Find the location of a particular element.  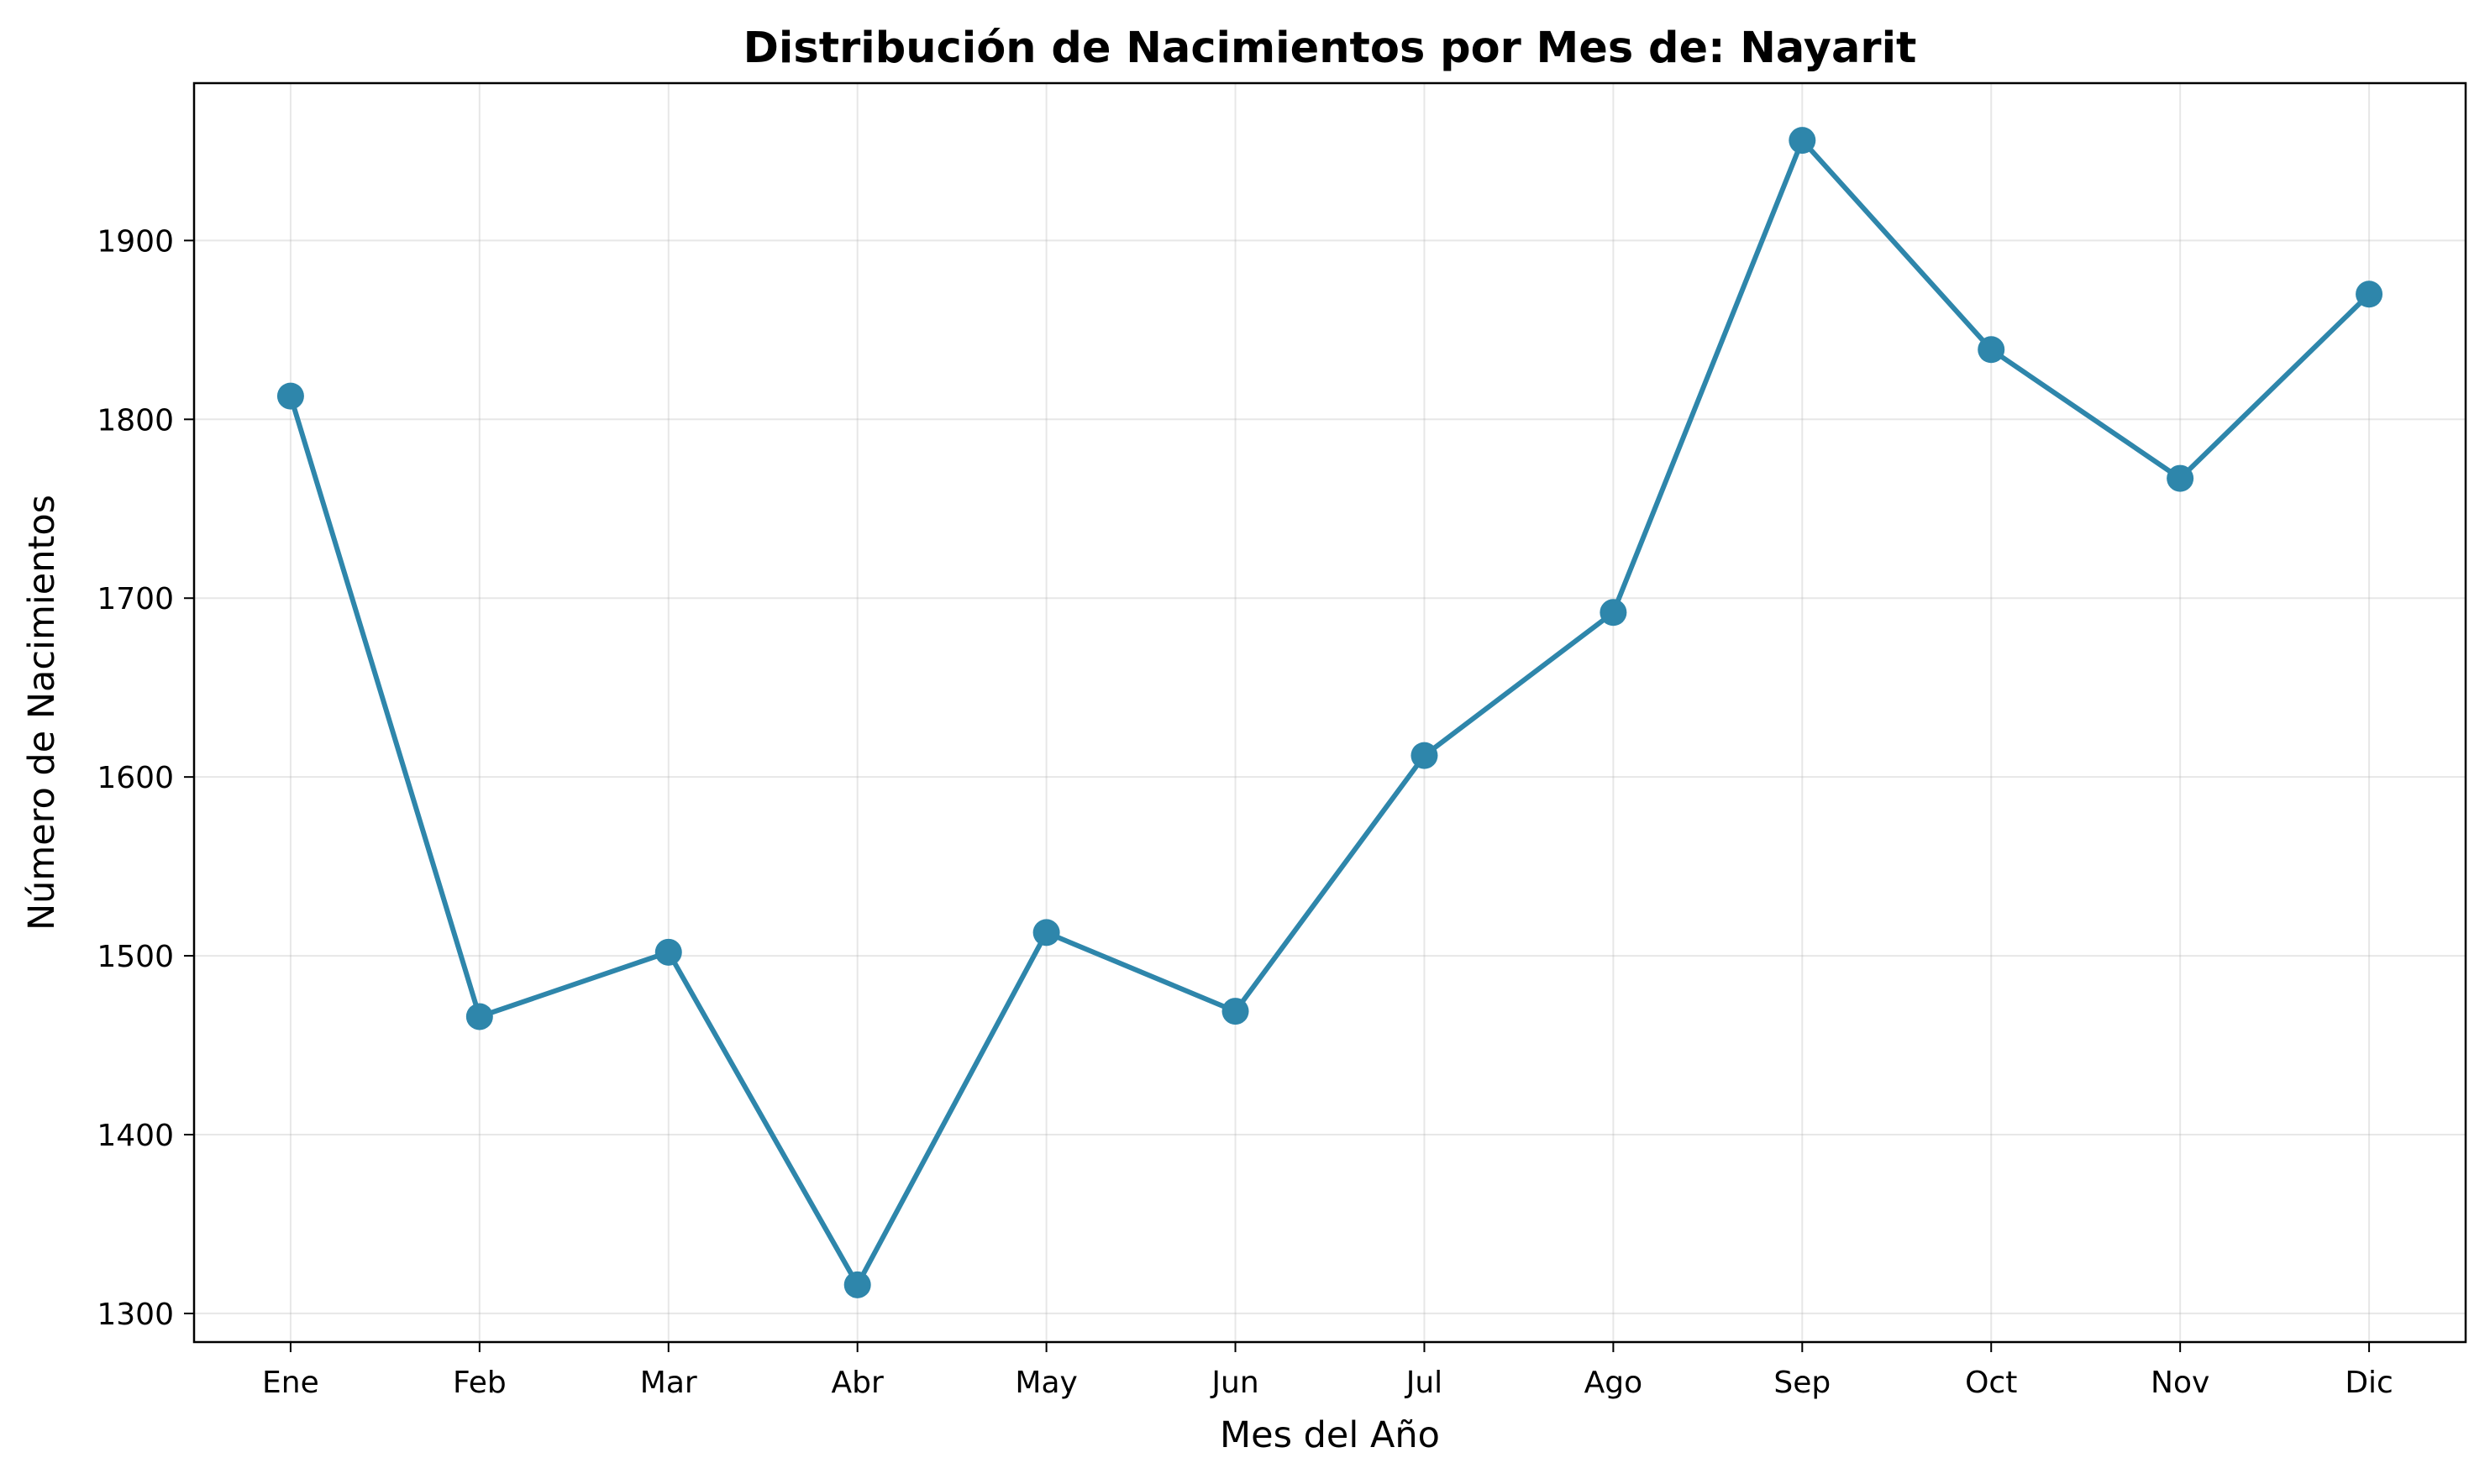

x-tick-label: Abr is located at coordinates (858, 1383).